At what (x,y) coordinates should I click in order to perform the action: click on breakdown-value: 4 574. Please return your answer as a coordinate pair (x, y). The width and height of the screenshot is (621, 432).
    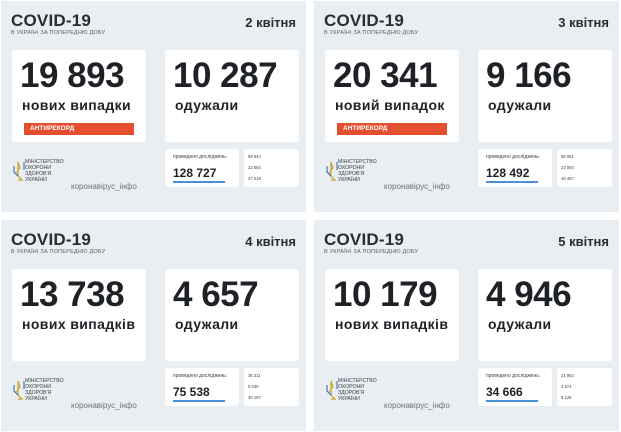
    Looking at the image, I should click on (566, 386).